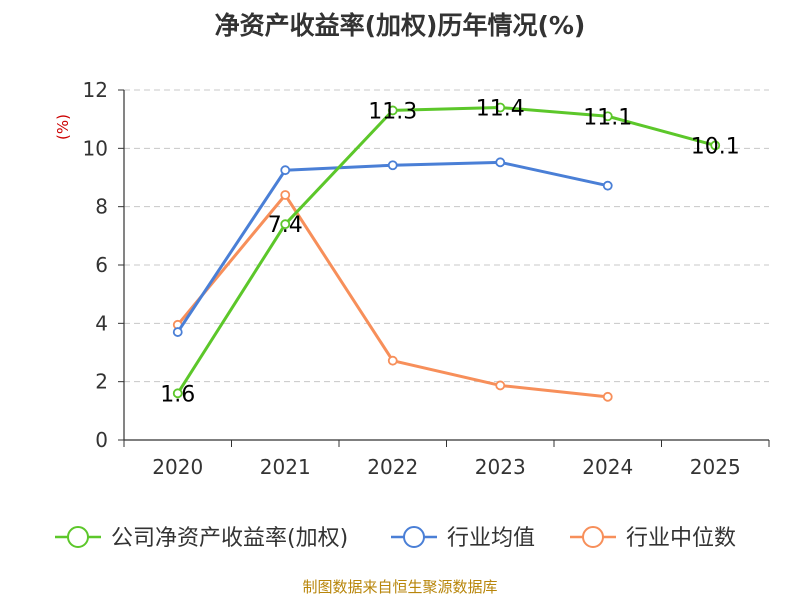 The height and width of the screenshot is (600, 800). What do you see at coordinates (400, 25) in the screenshot?
I see `chart-title: 净资产收益率(加权)历年情况(%)` at bounding box center [400, 25].